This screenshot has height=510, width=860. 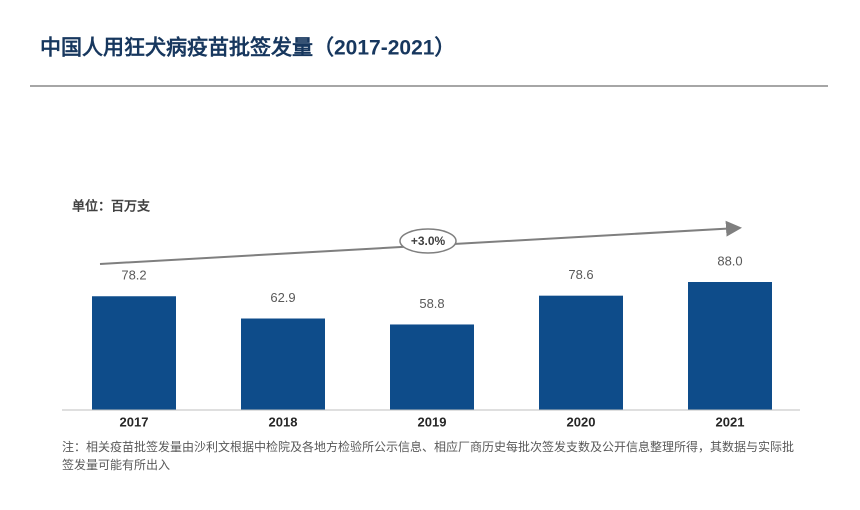 I want to click on x-tick-label: 2019, so click(x=432, y=421).